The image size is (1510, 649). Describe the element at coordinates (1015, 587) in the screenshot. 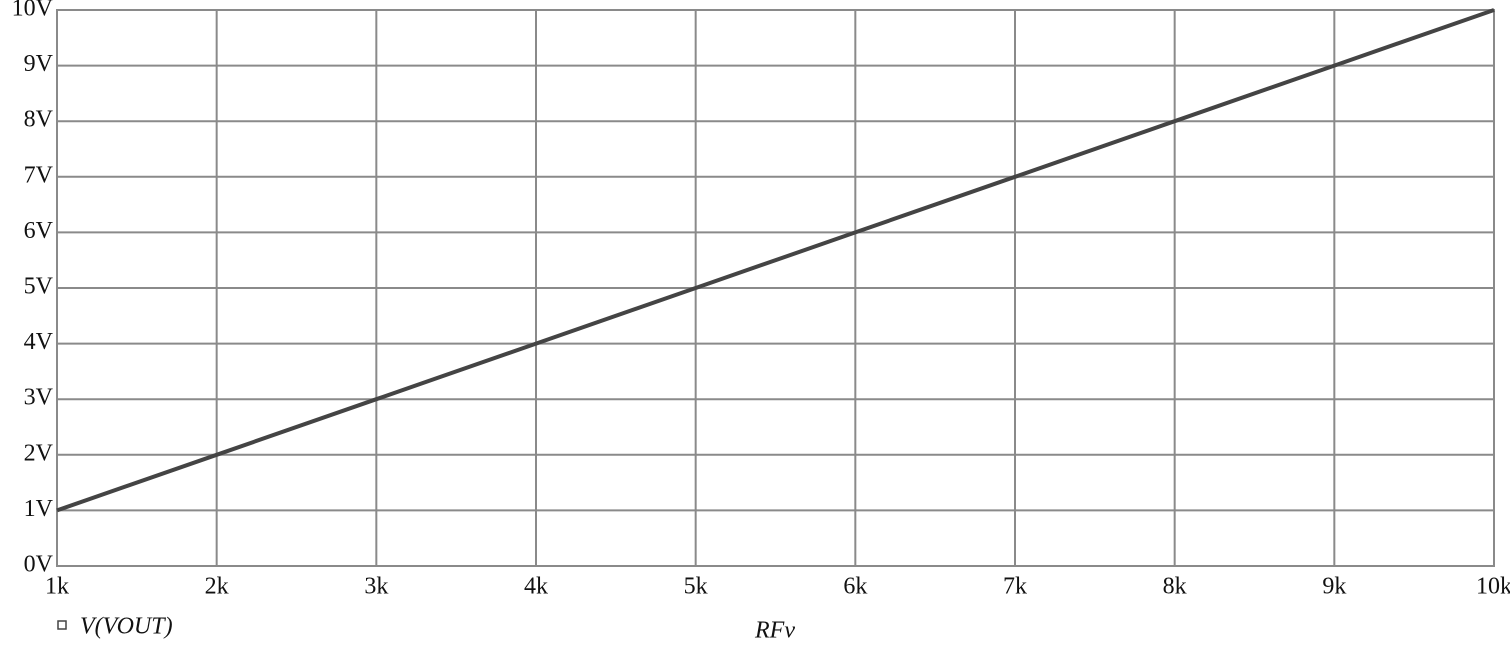

I see `x-tick-label: 7k` at that location.